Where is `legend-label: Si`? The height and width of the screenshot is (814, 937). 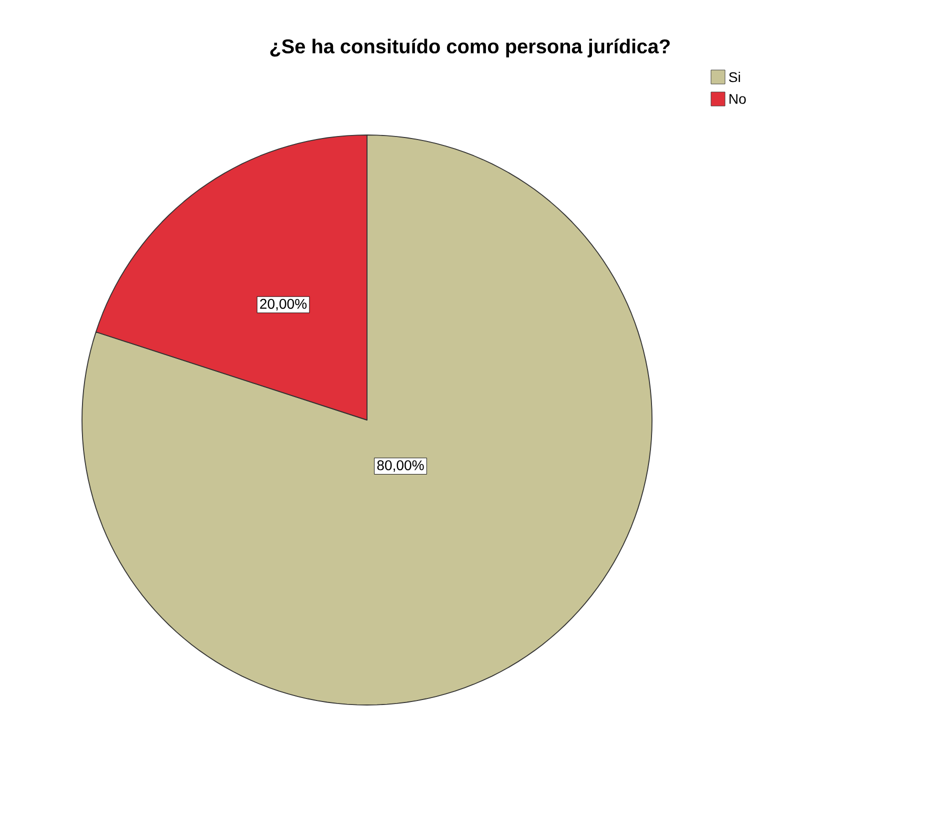
legend-label: Si is located at coordinates (734, 77).